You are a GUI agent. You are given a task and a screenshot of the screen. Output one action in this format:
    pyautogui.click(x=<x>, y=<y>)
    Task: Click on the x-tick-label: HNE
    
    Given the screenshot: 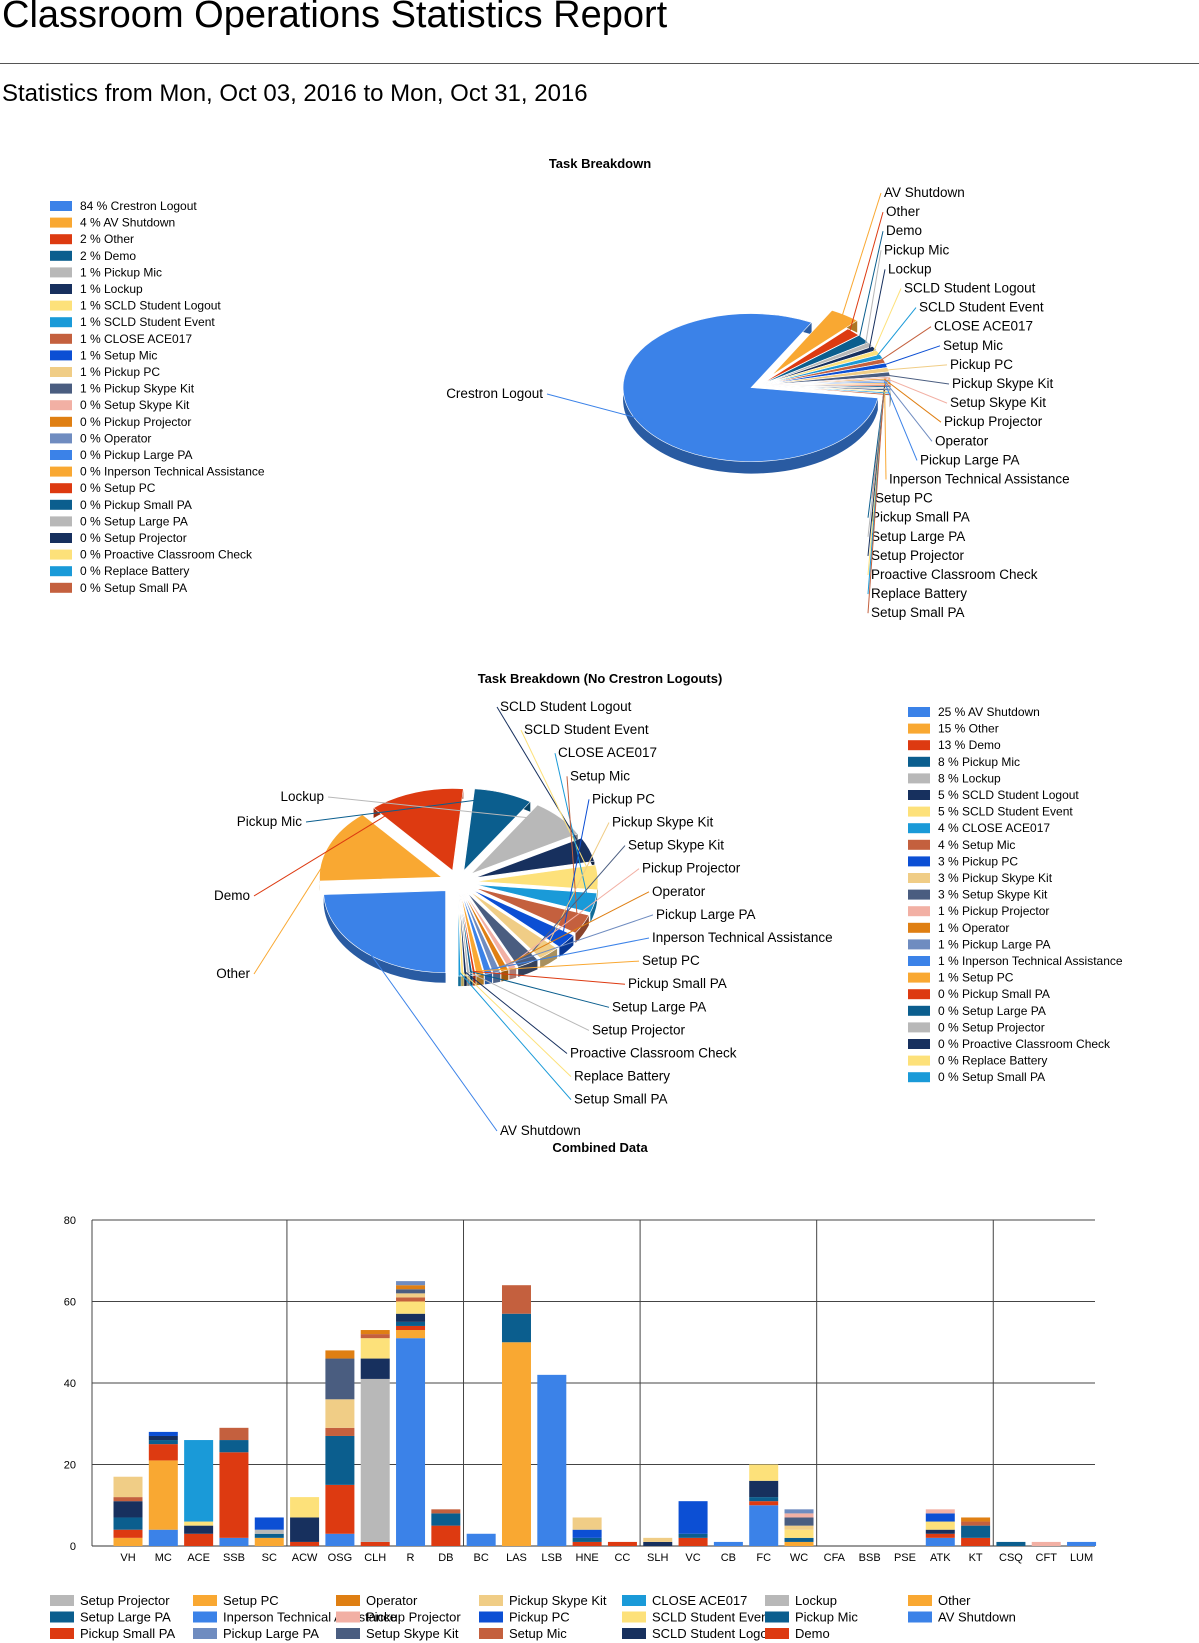 What is the action you would take?
    pyautogui.click(x=587, y=1558)
    